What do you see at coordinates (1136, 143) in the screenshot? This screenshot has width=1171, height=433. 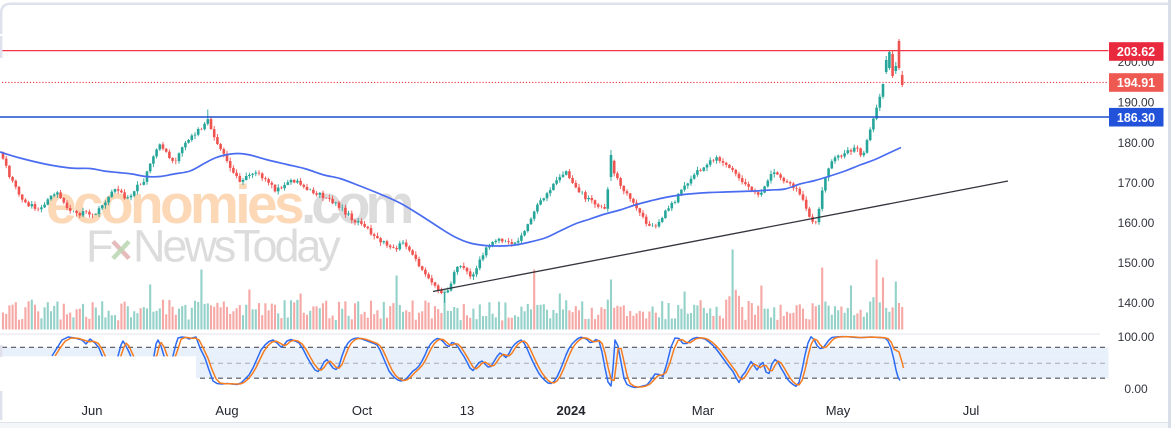 I see `svg-text: 180.00` at bounding box center [1136, 143].